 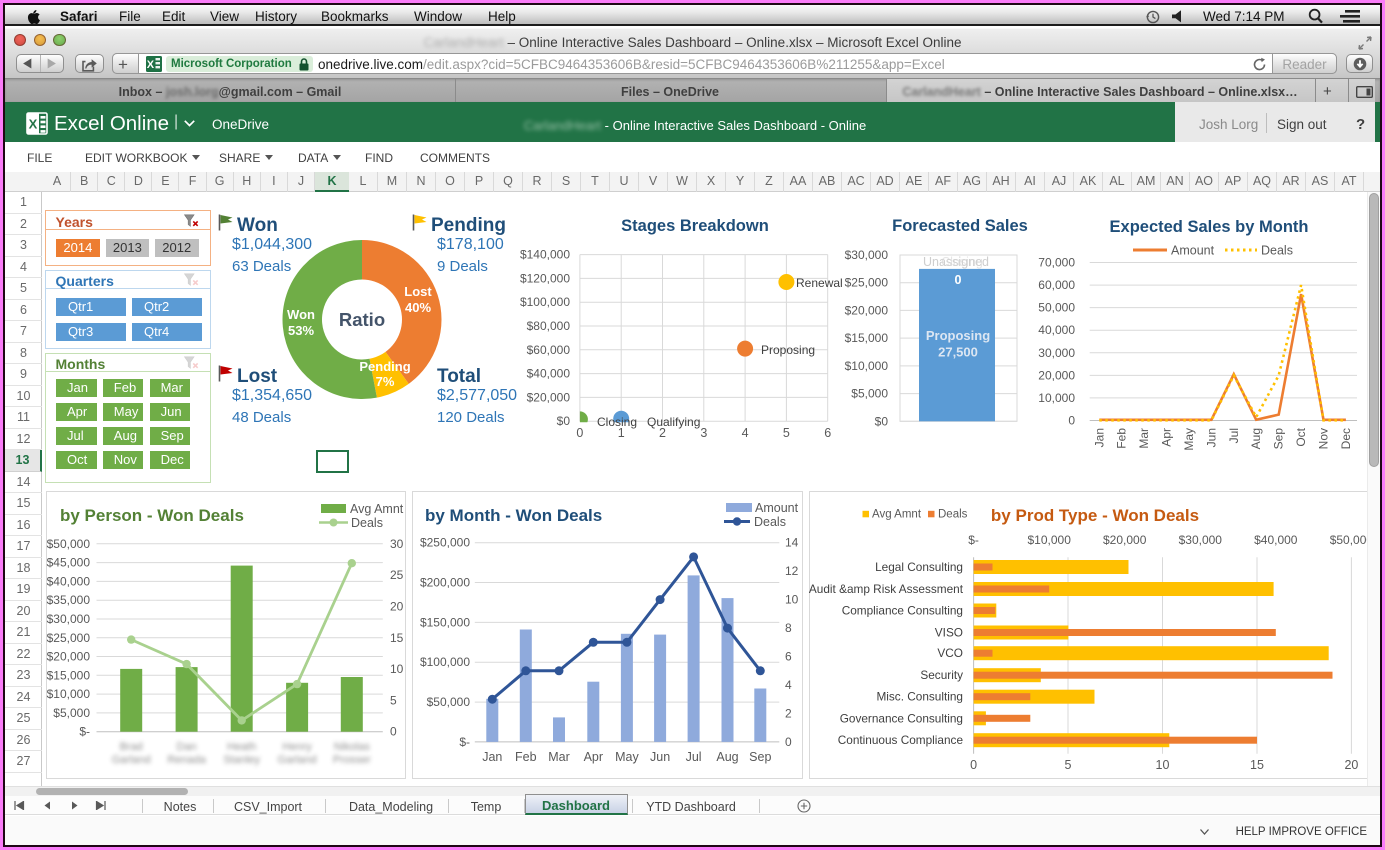 What do you see at coordinates (788, 628) in the screenshot?
I see `svg-text: 8` at bounding box center [788, 628].